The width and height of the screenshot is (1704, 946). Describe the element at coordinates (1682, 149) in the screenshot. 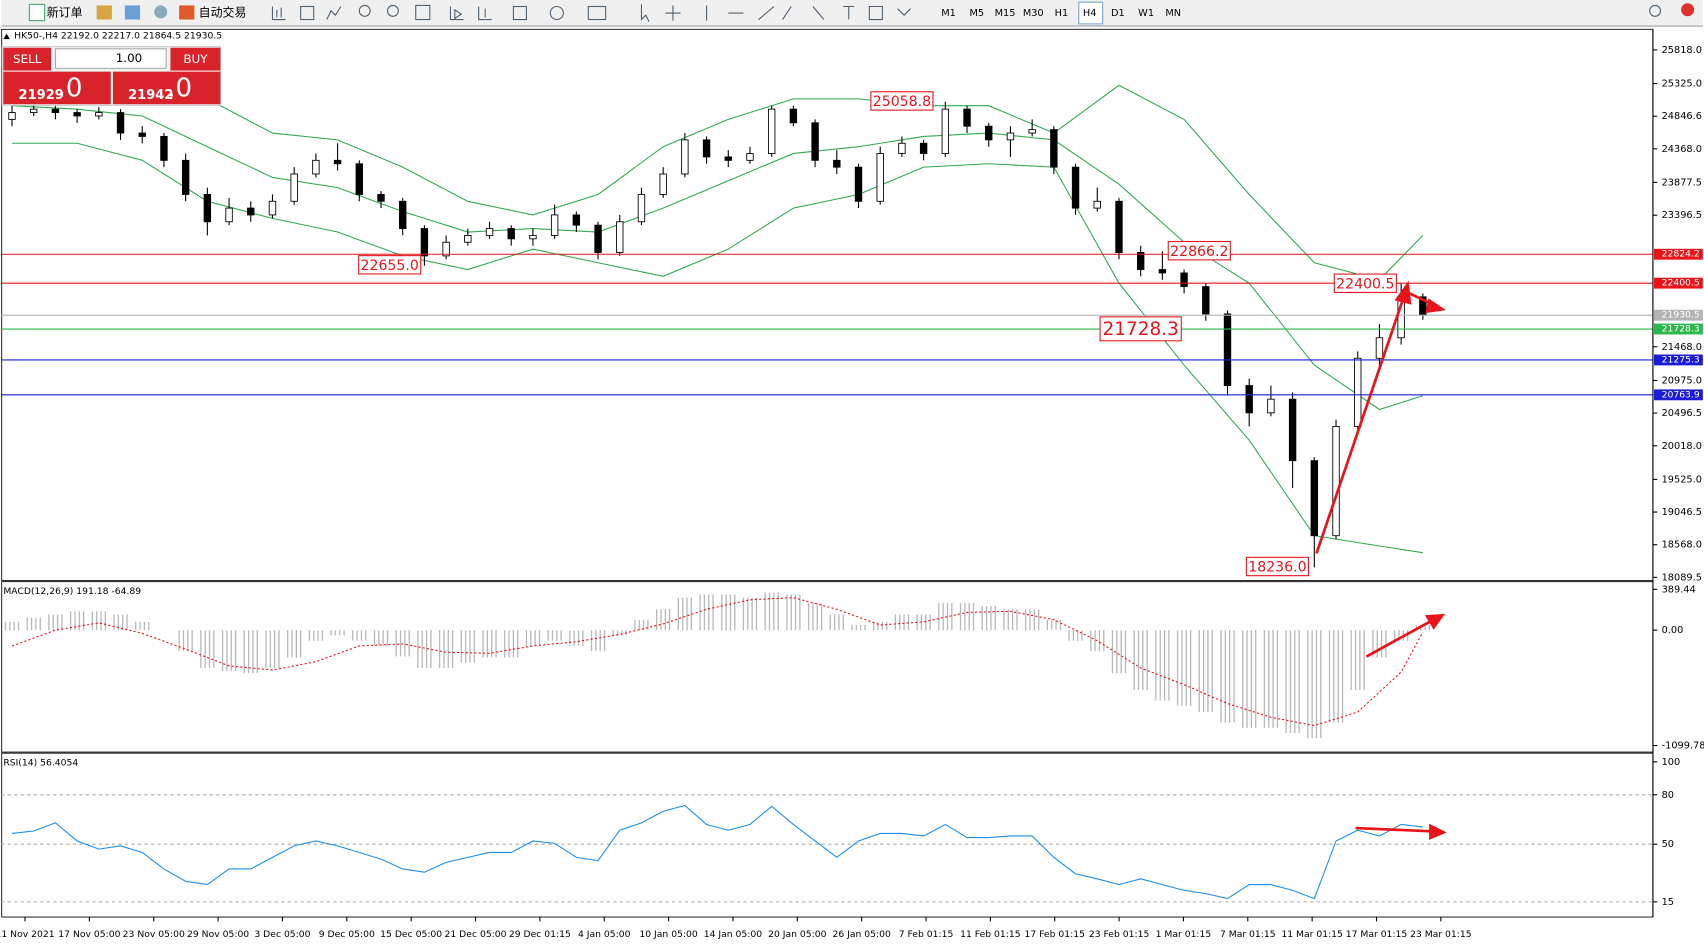

I see `y-tick-label: 24368.0` at that location.